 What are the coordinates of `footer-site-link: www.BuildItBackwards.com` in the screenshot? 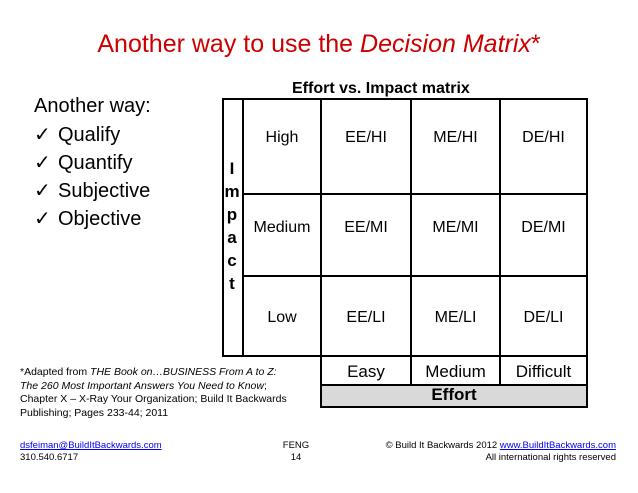 It's located at (557, 445).